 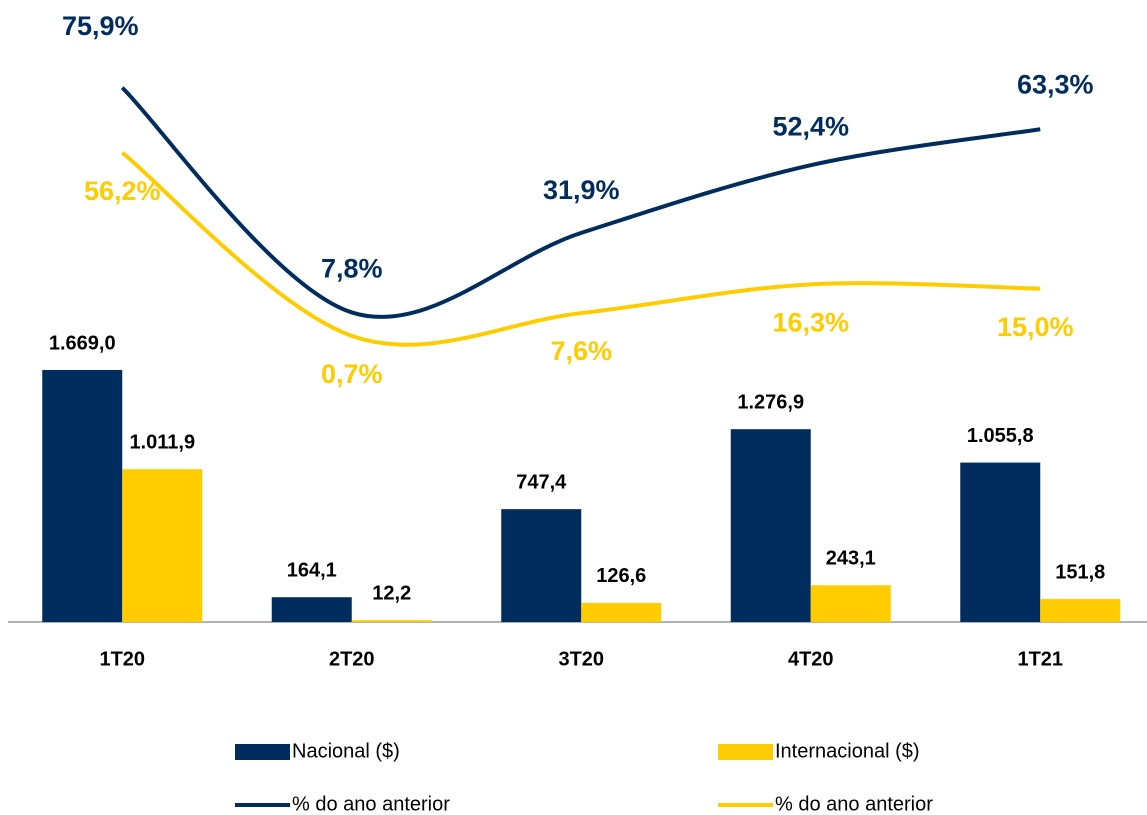 What do you see at coordinates (810, 126) in the screenshot?
I see `line-label: 52,4%` at bounding box center [810, 126].